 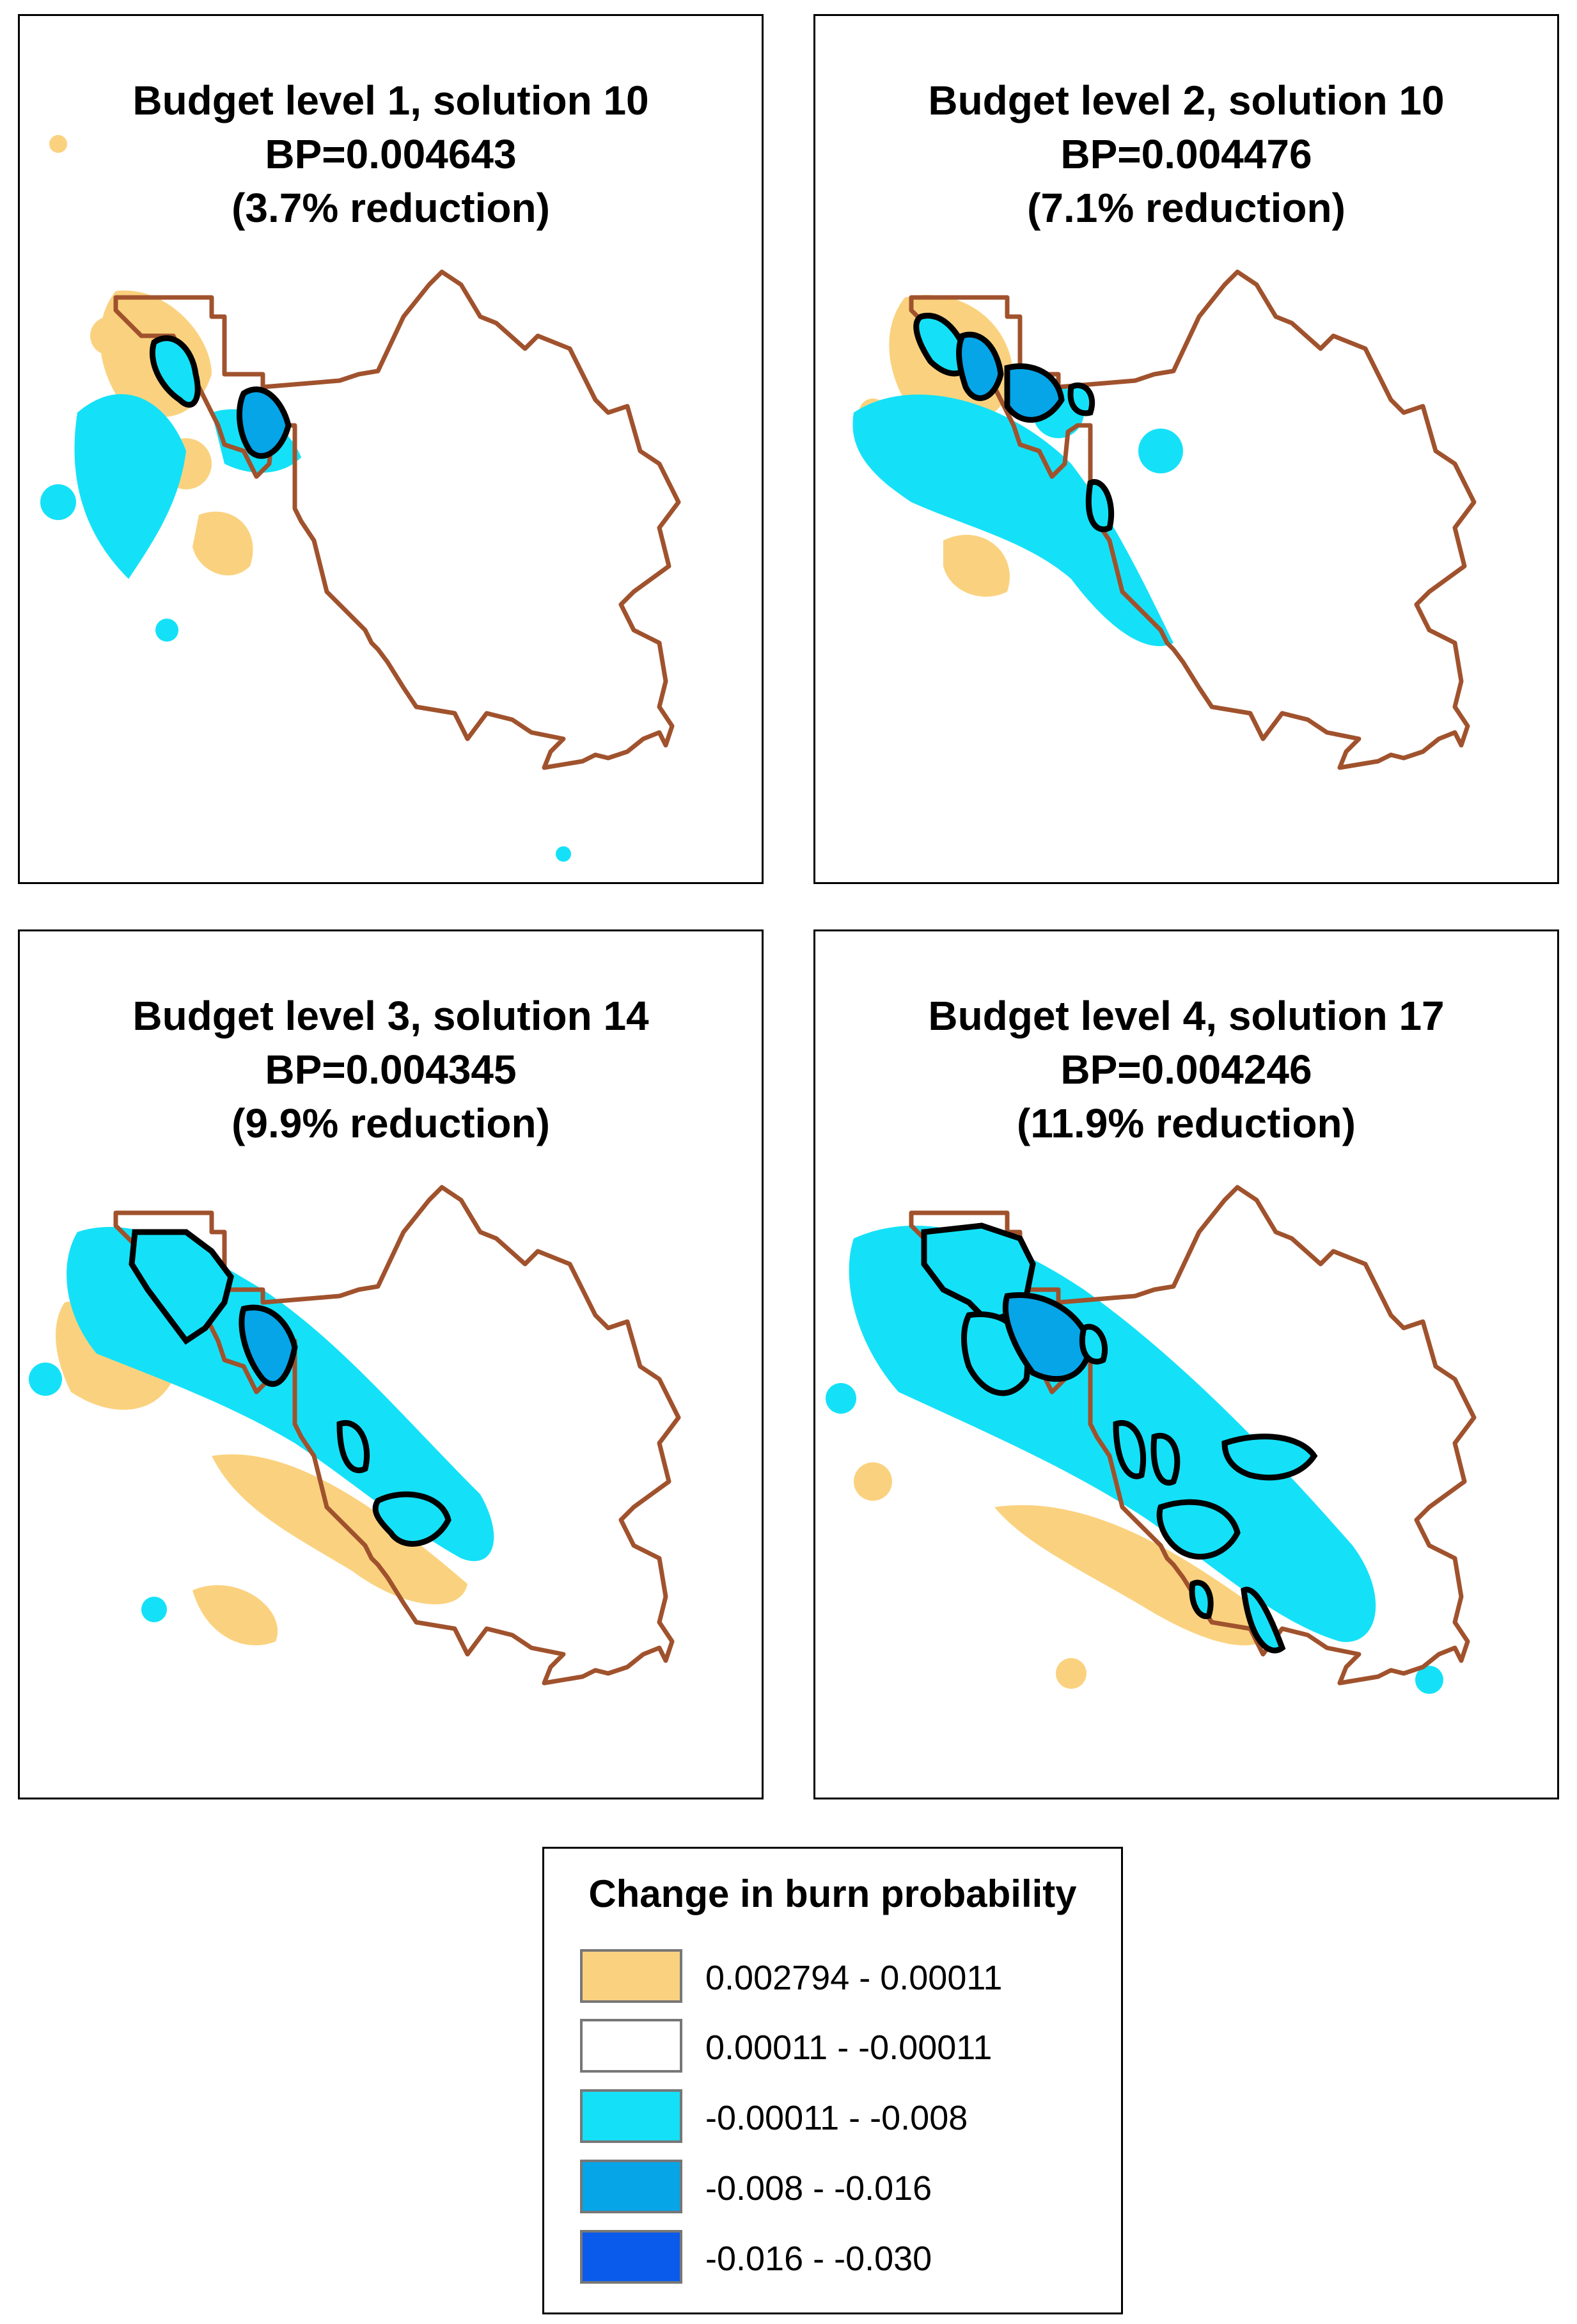 I want to click on panel-reduction: (3.7% reduction), so click(x=390, y=208).